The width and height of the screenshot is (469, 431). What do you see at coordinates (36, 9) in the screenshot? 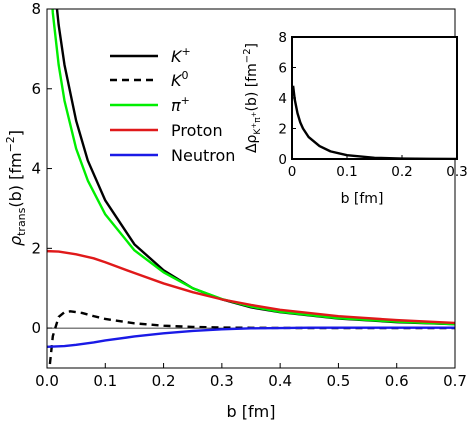
I see `y-tick-label: 8` at bounding box center [36, 9].